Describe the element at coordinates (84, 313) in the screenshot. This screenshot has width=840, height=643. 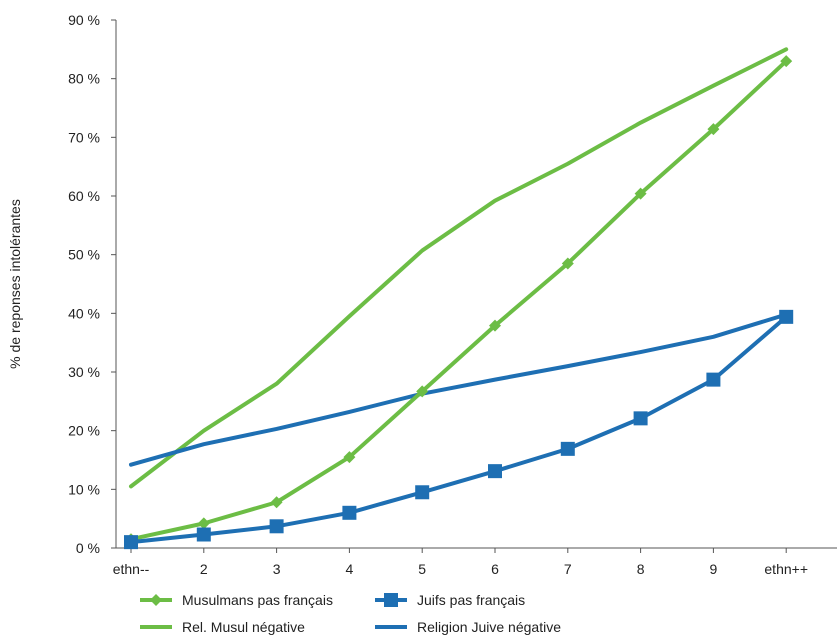
I see `y-tick-label: 40 %` at that location.